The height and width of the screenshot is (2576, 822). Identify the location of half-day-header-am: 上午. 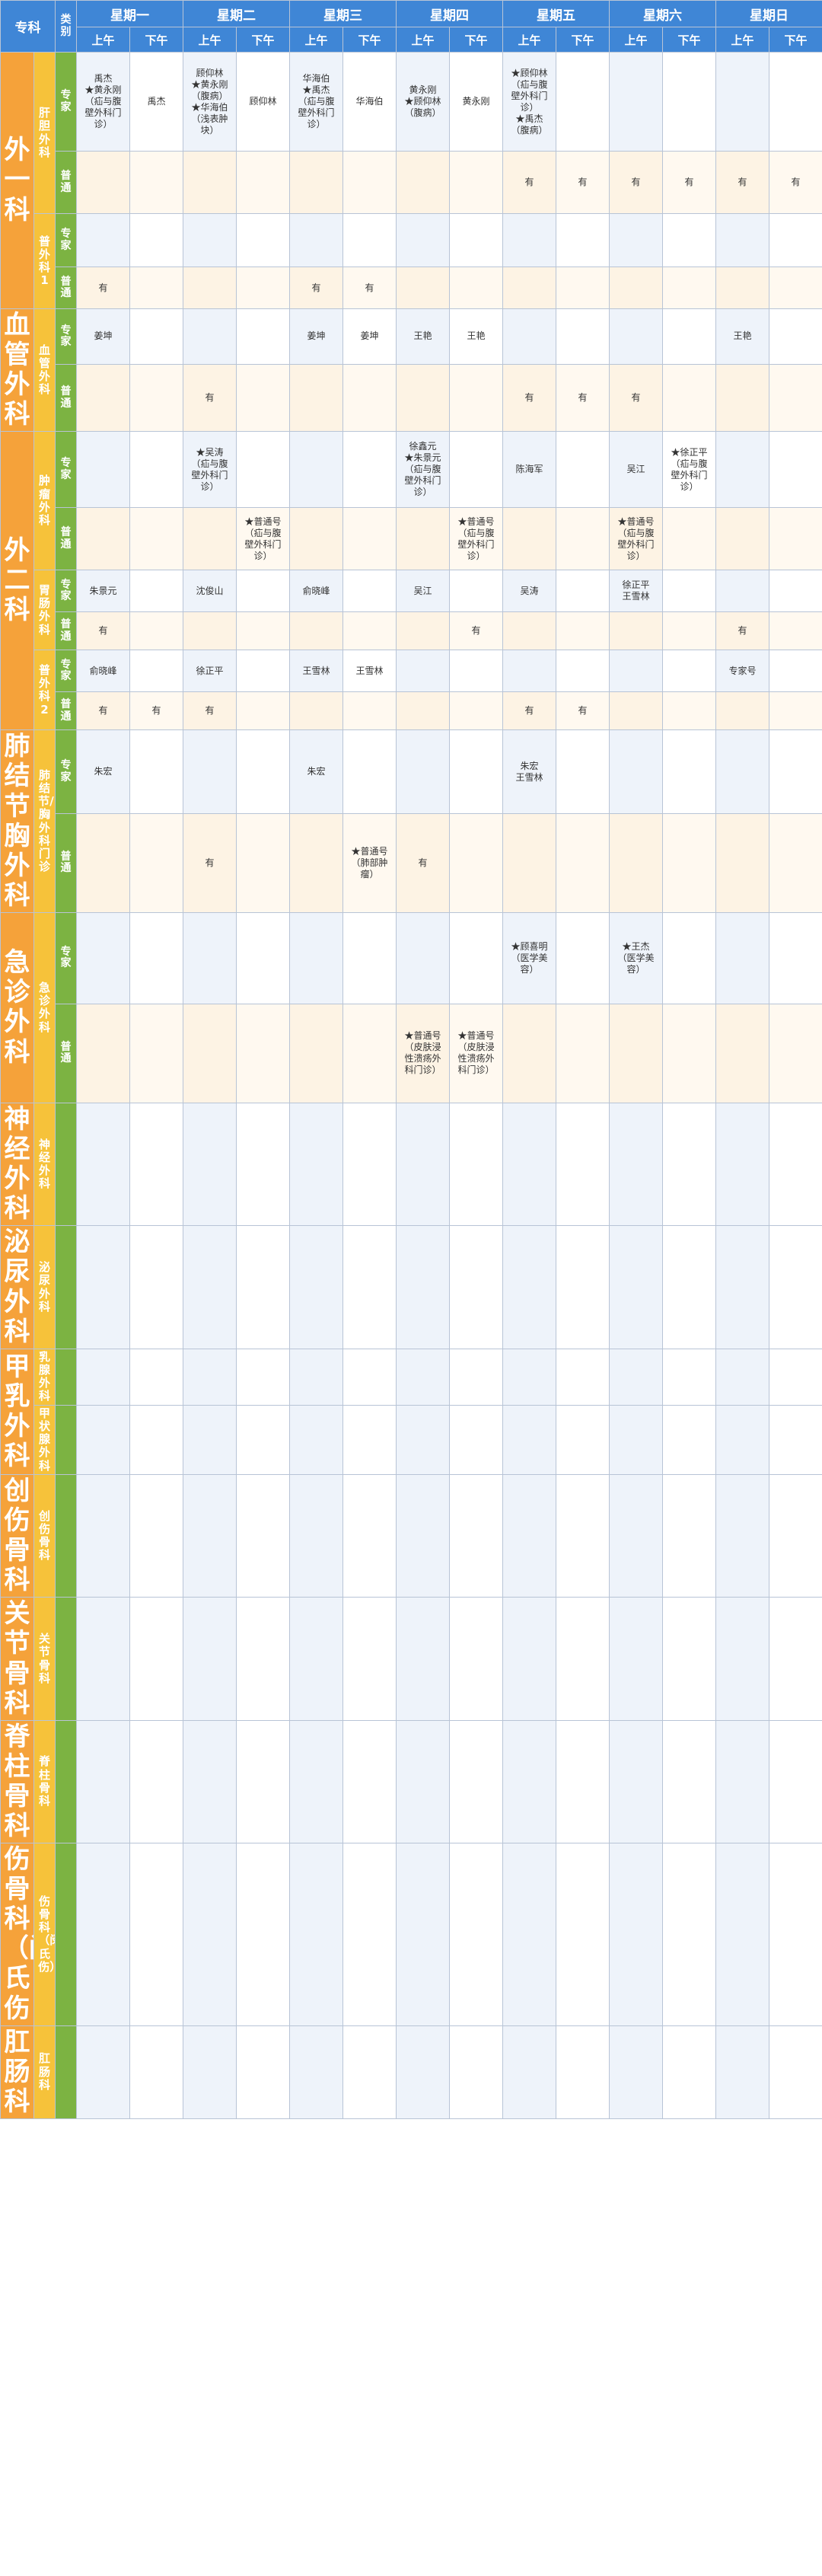
(423, 40).